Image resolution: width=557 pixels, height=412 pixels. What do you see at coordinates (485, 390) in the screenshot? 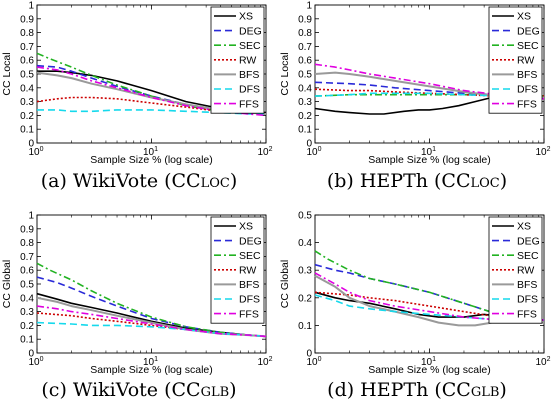
I see `caption-d-smallcaps: glb` at bounding box center [485, 390].